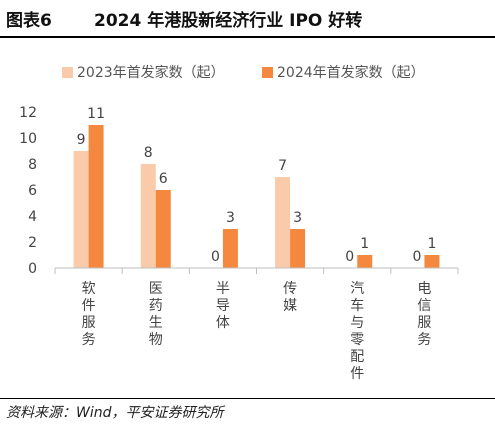  I want to click on x-tick-label: 半导体, so click(223, 306).